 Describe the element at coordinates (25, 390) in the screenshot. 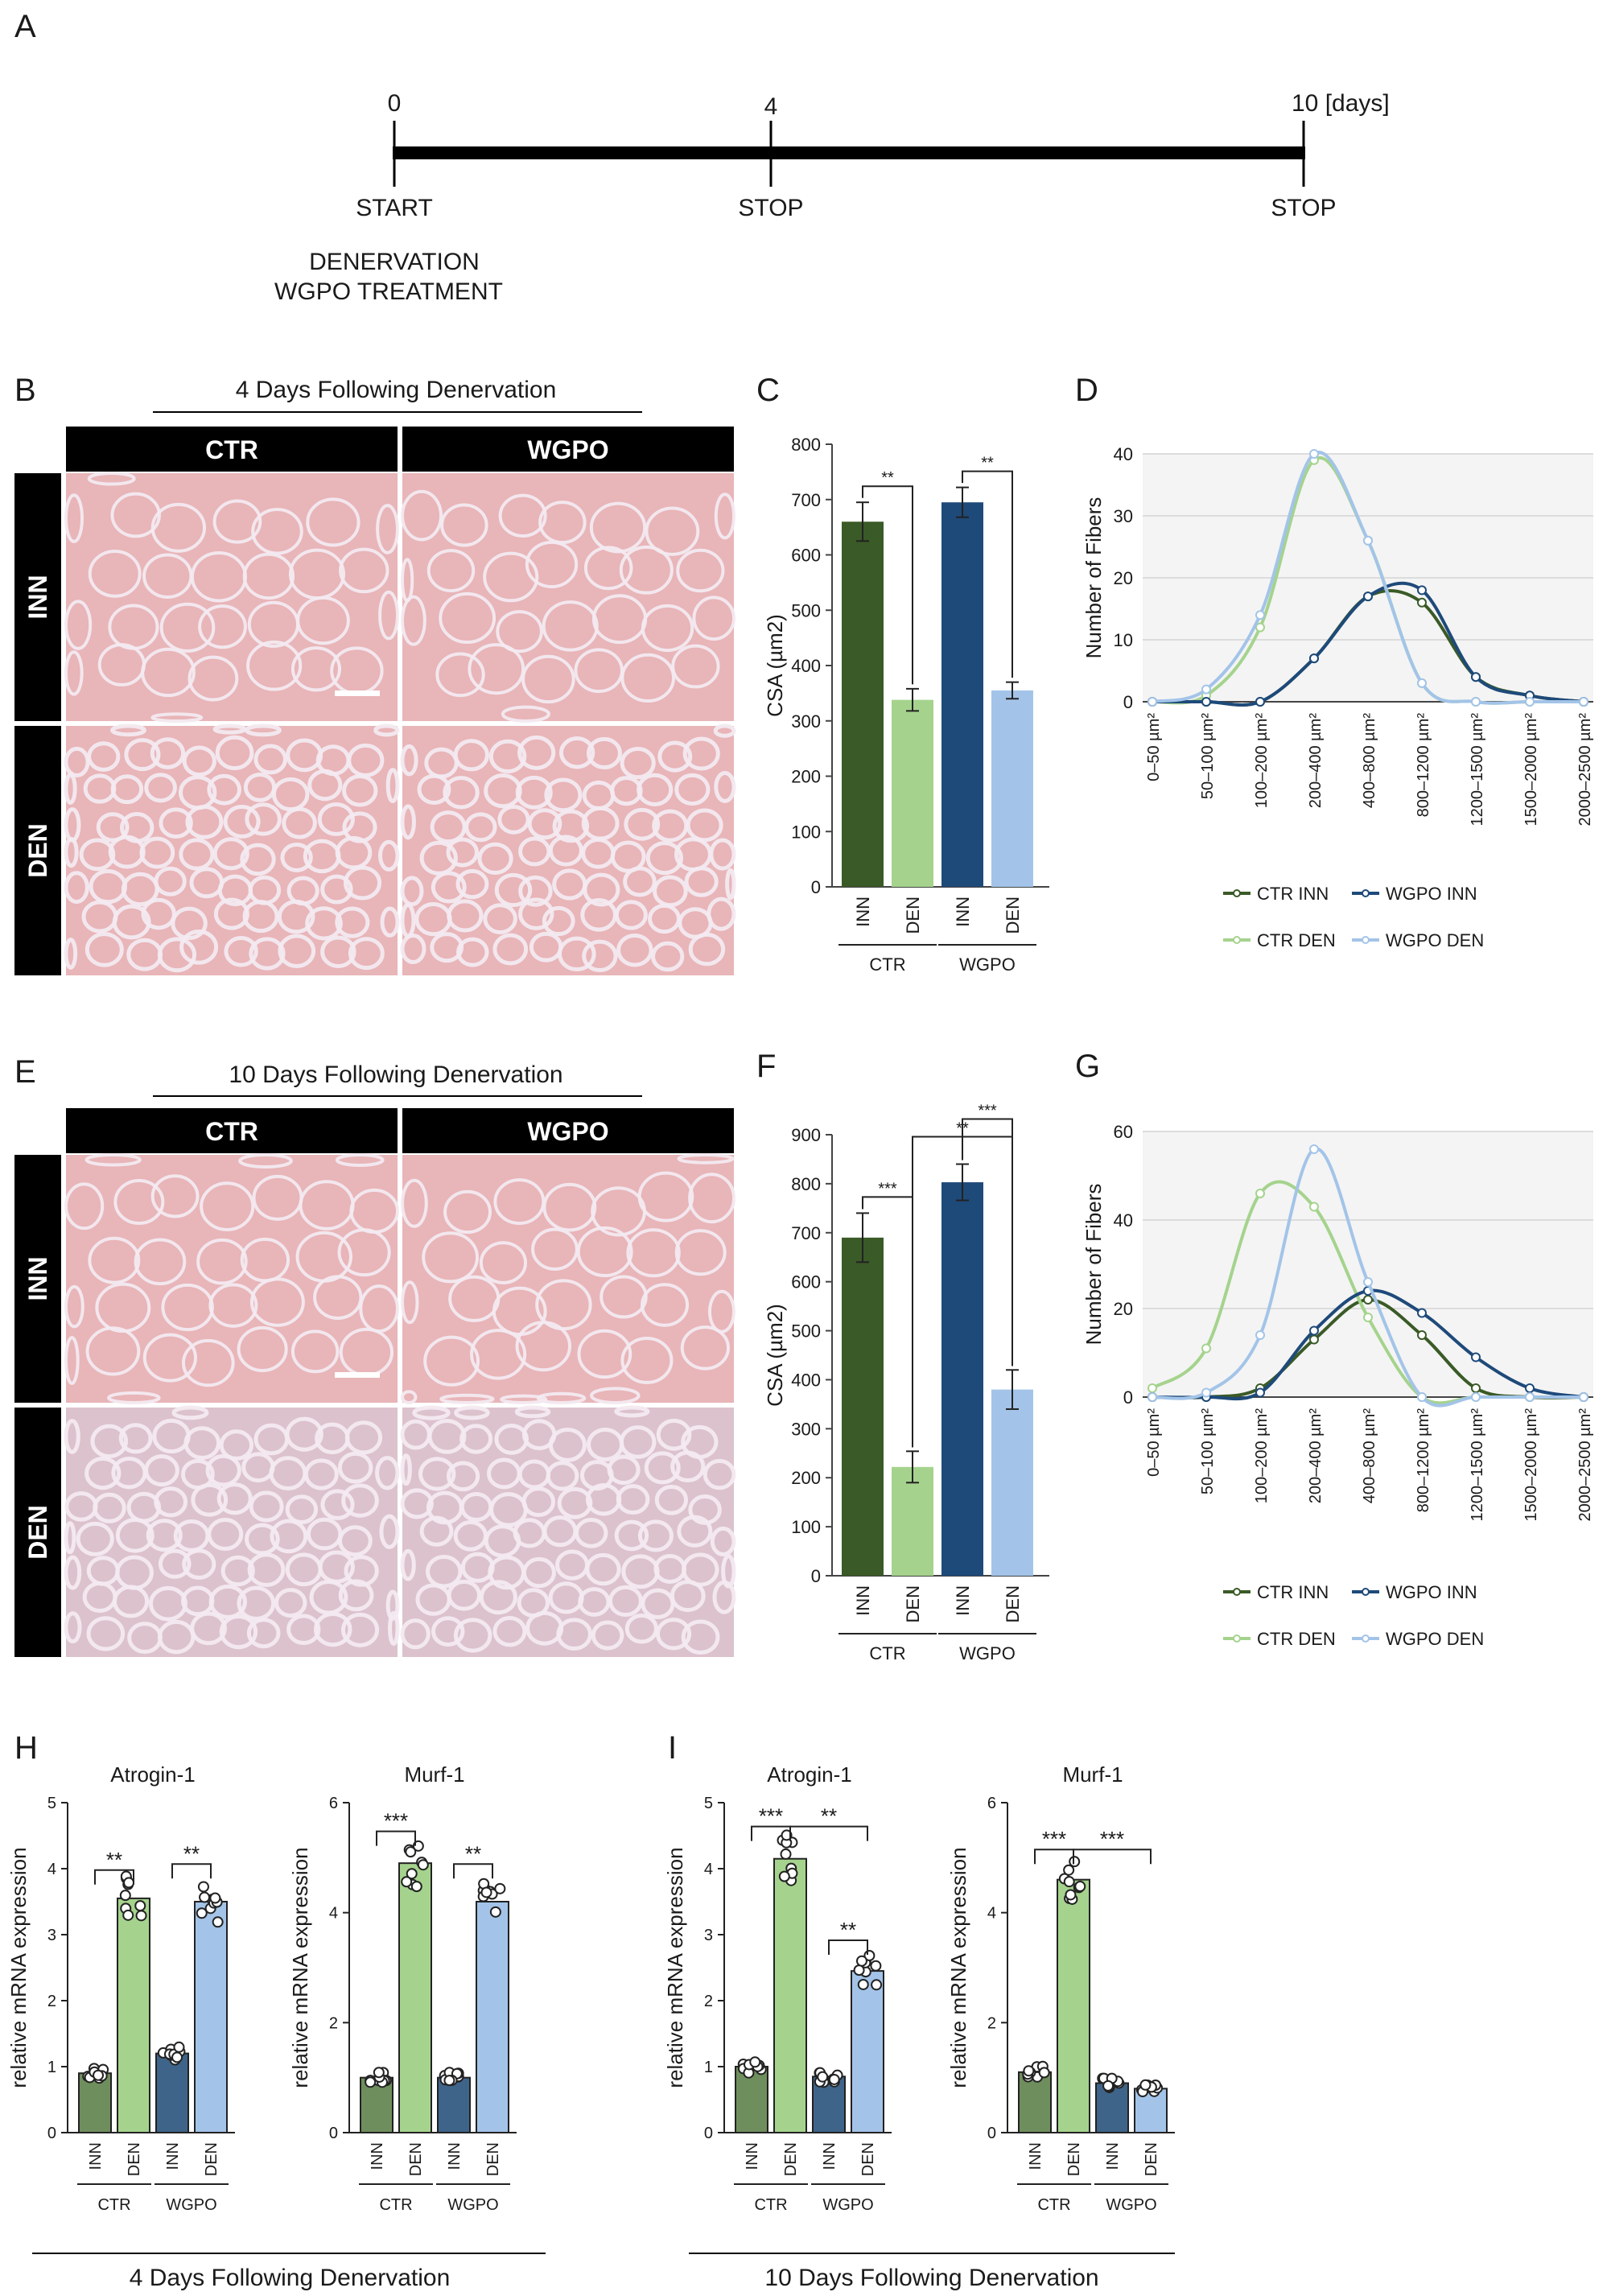

I see `panel-label-b: B` at that location.